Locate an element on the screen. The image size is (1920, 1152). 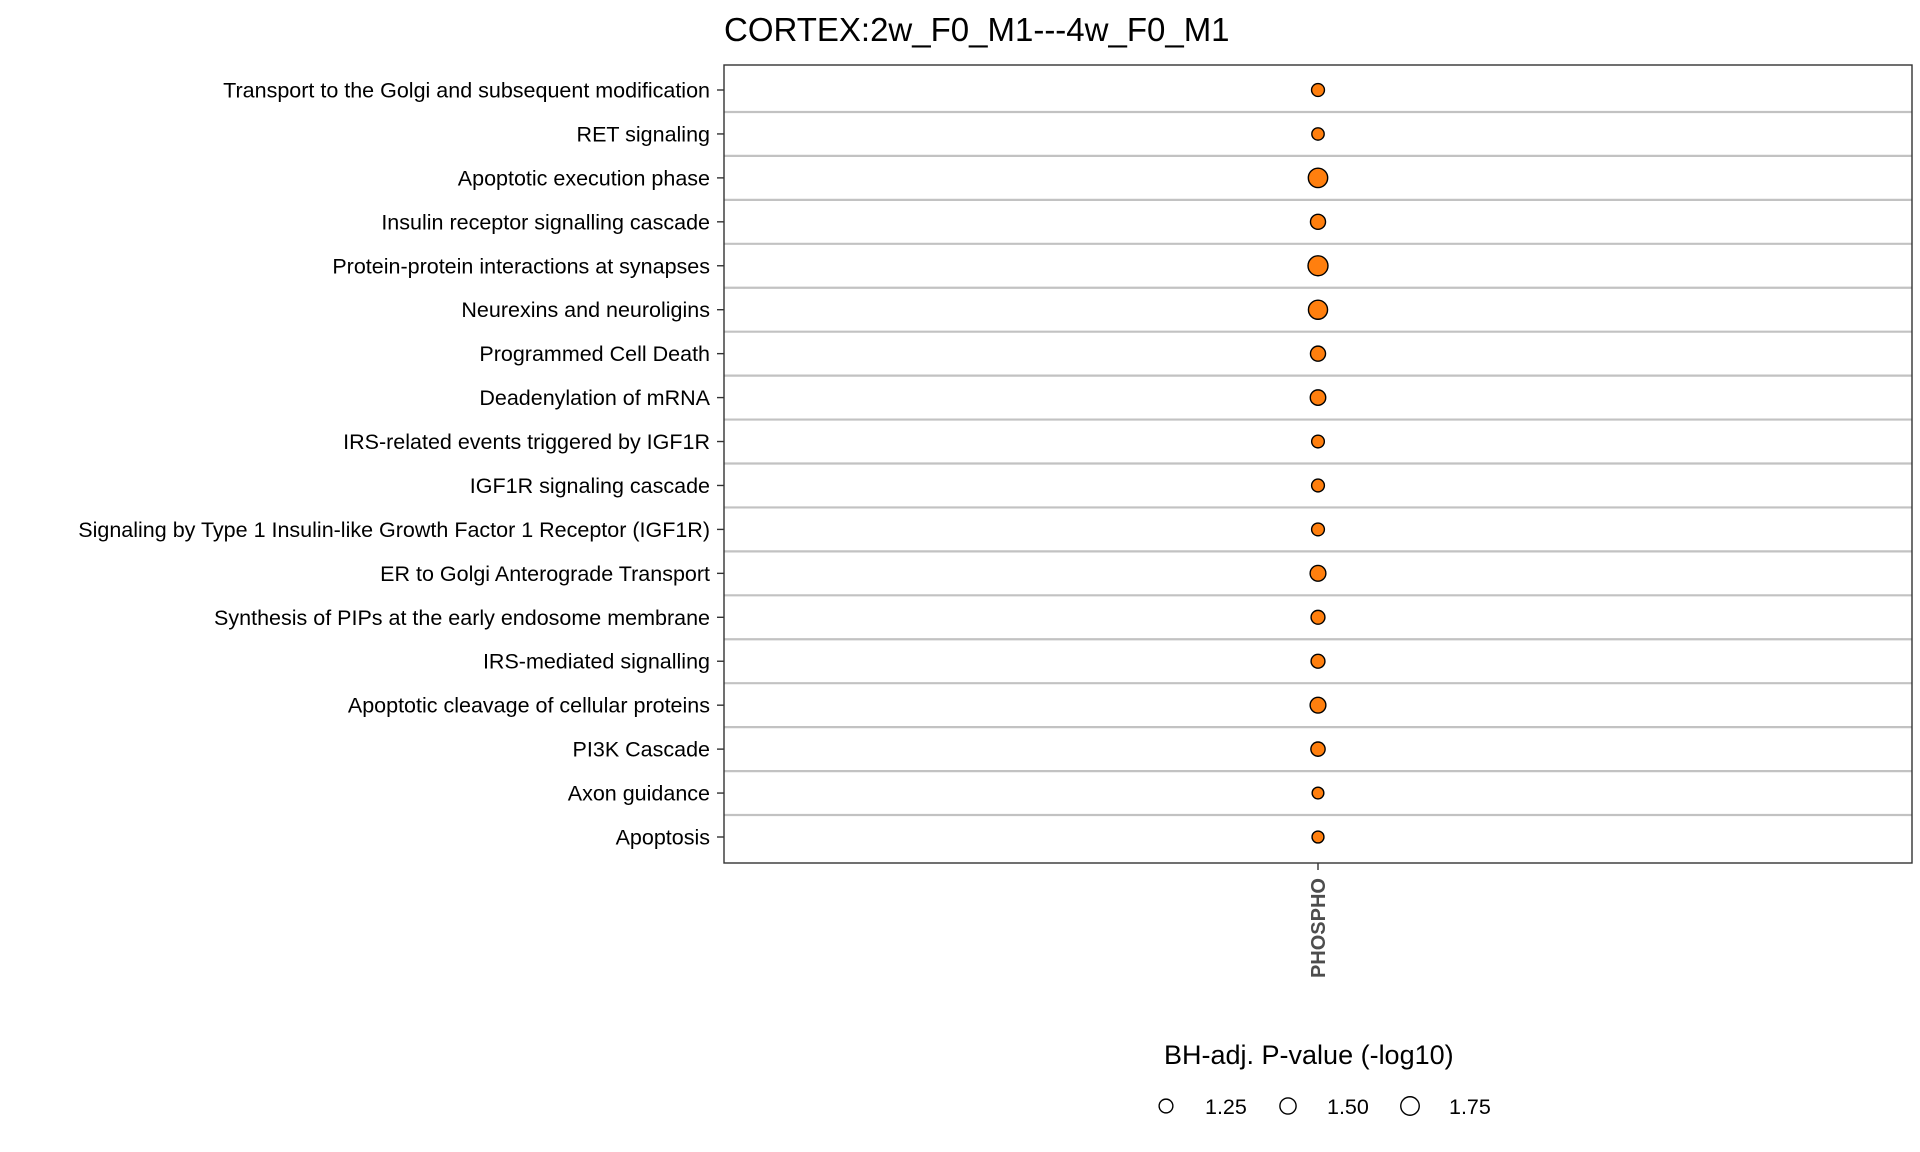
legend-label: 1.75 is located at coordinates (1470, 1107).